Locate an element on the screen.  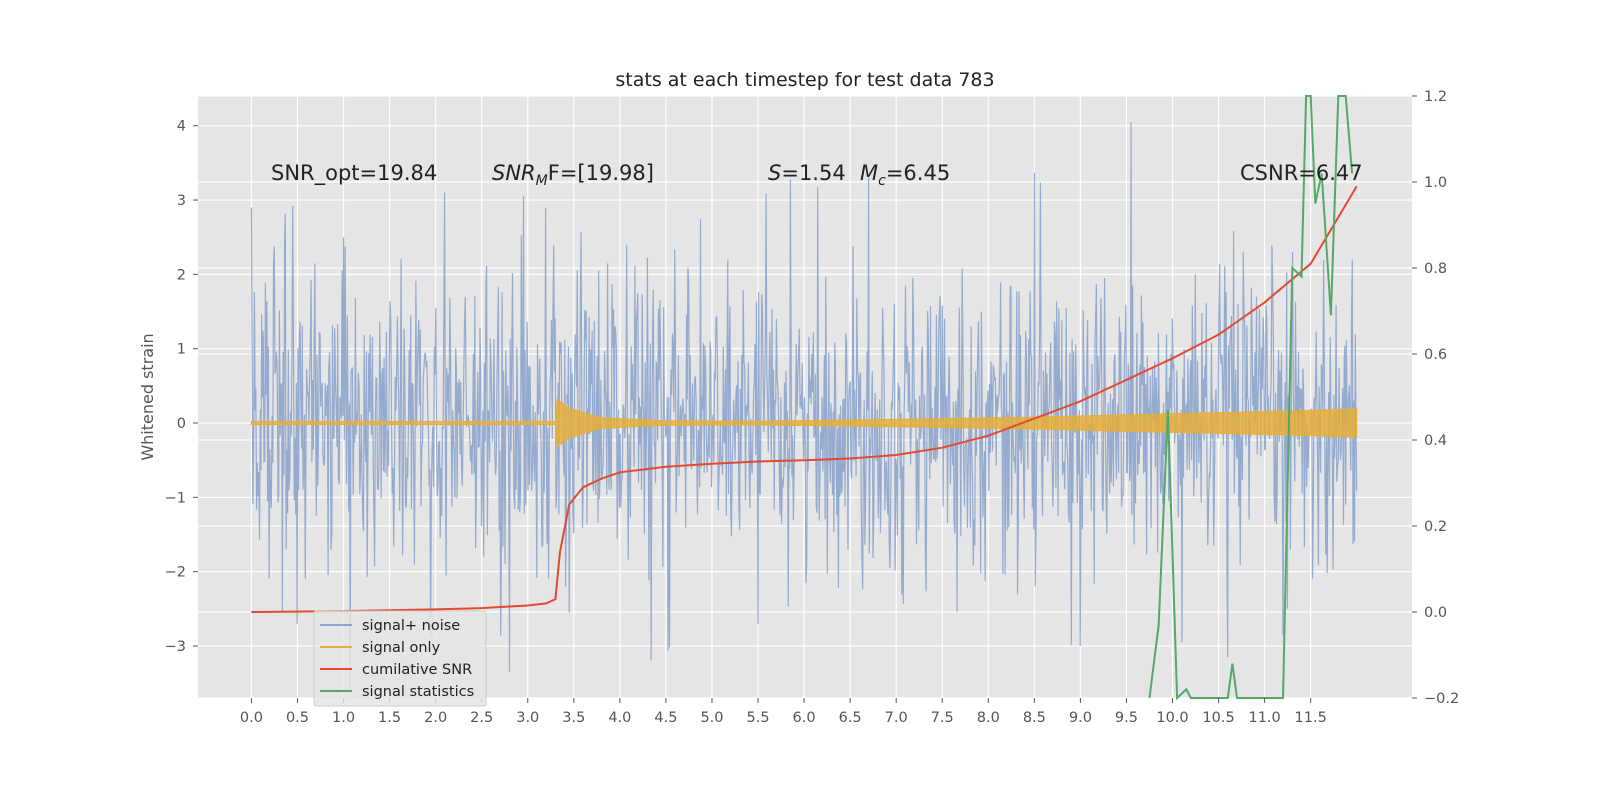
right-tick-label: 0.4 is located at coordinates (1435, 441).